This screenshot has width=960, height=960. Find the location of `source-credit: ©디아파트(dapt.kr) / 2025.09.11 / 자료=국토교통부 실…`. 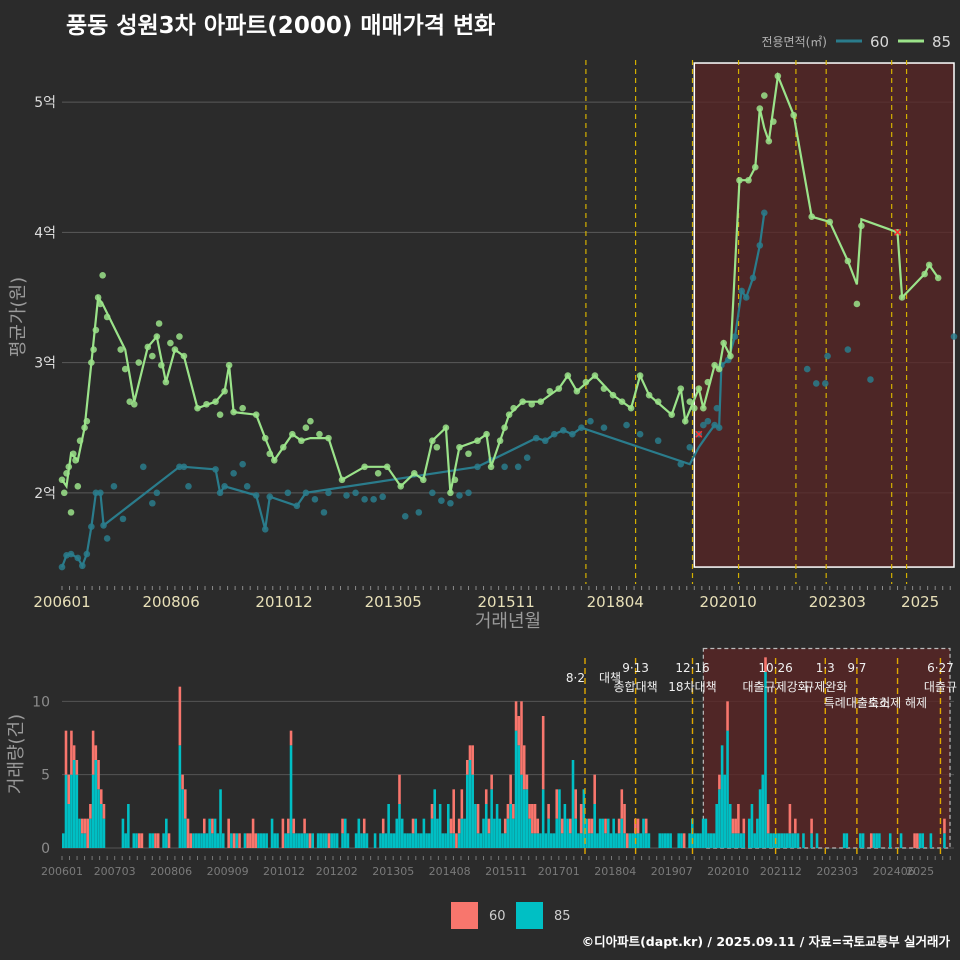

source-credit: ©디아파트(dapt.kr) / 2025.09.11 / 자료=국토교통부 실… is located at coordinates (765, 941).